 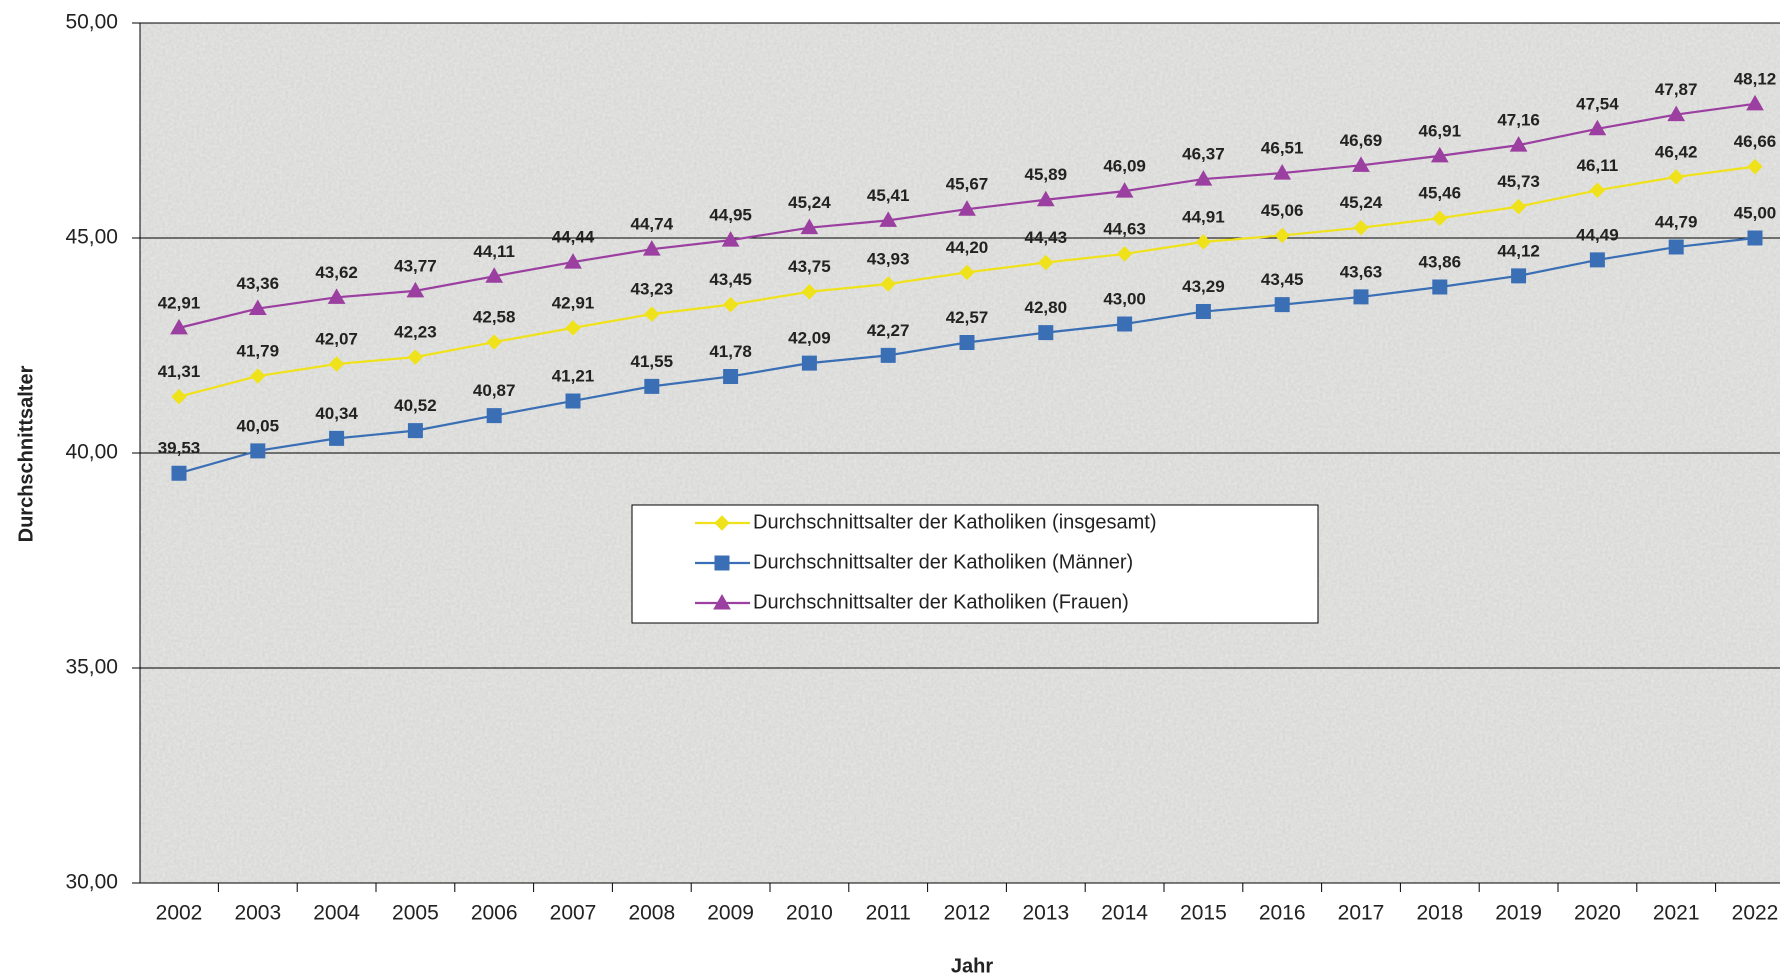 What do you see at coordinates (257, 913) in the screenshot?
I see `x-tick-label: 2003` at bounding box center [257, 913].